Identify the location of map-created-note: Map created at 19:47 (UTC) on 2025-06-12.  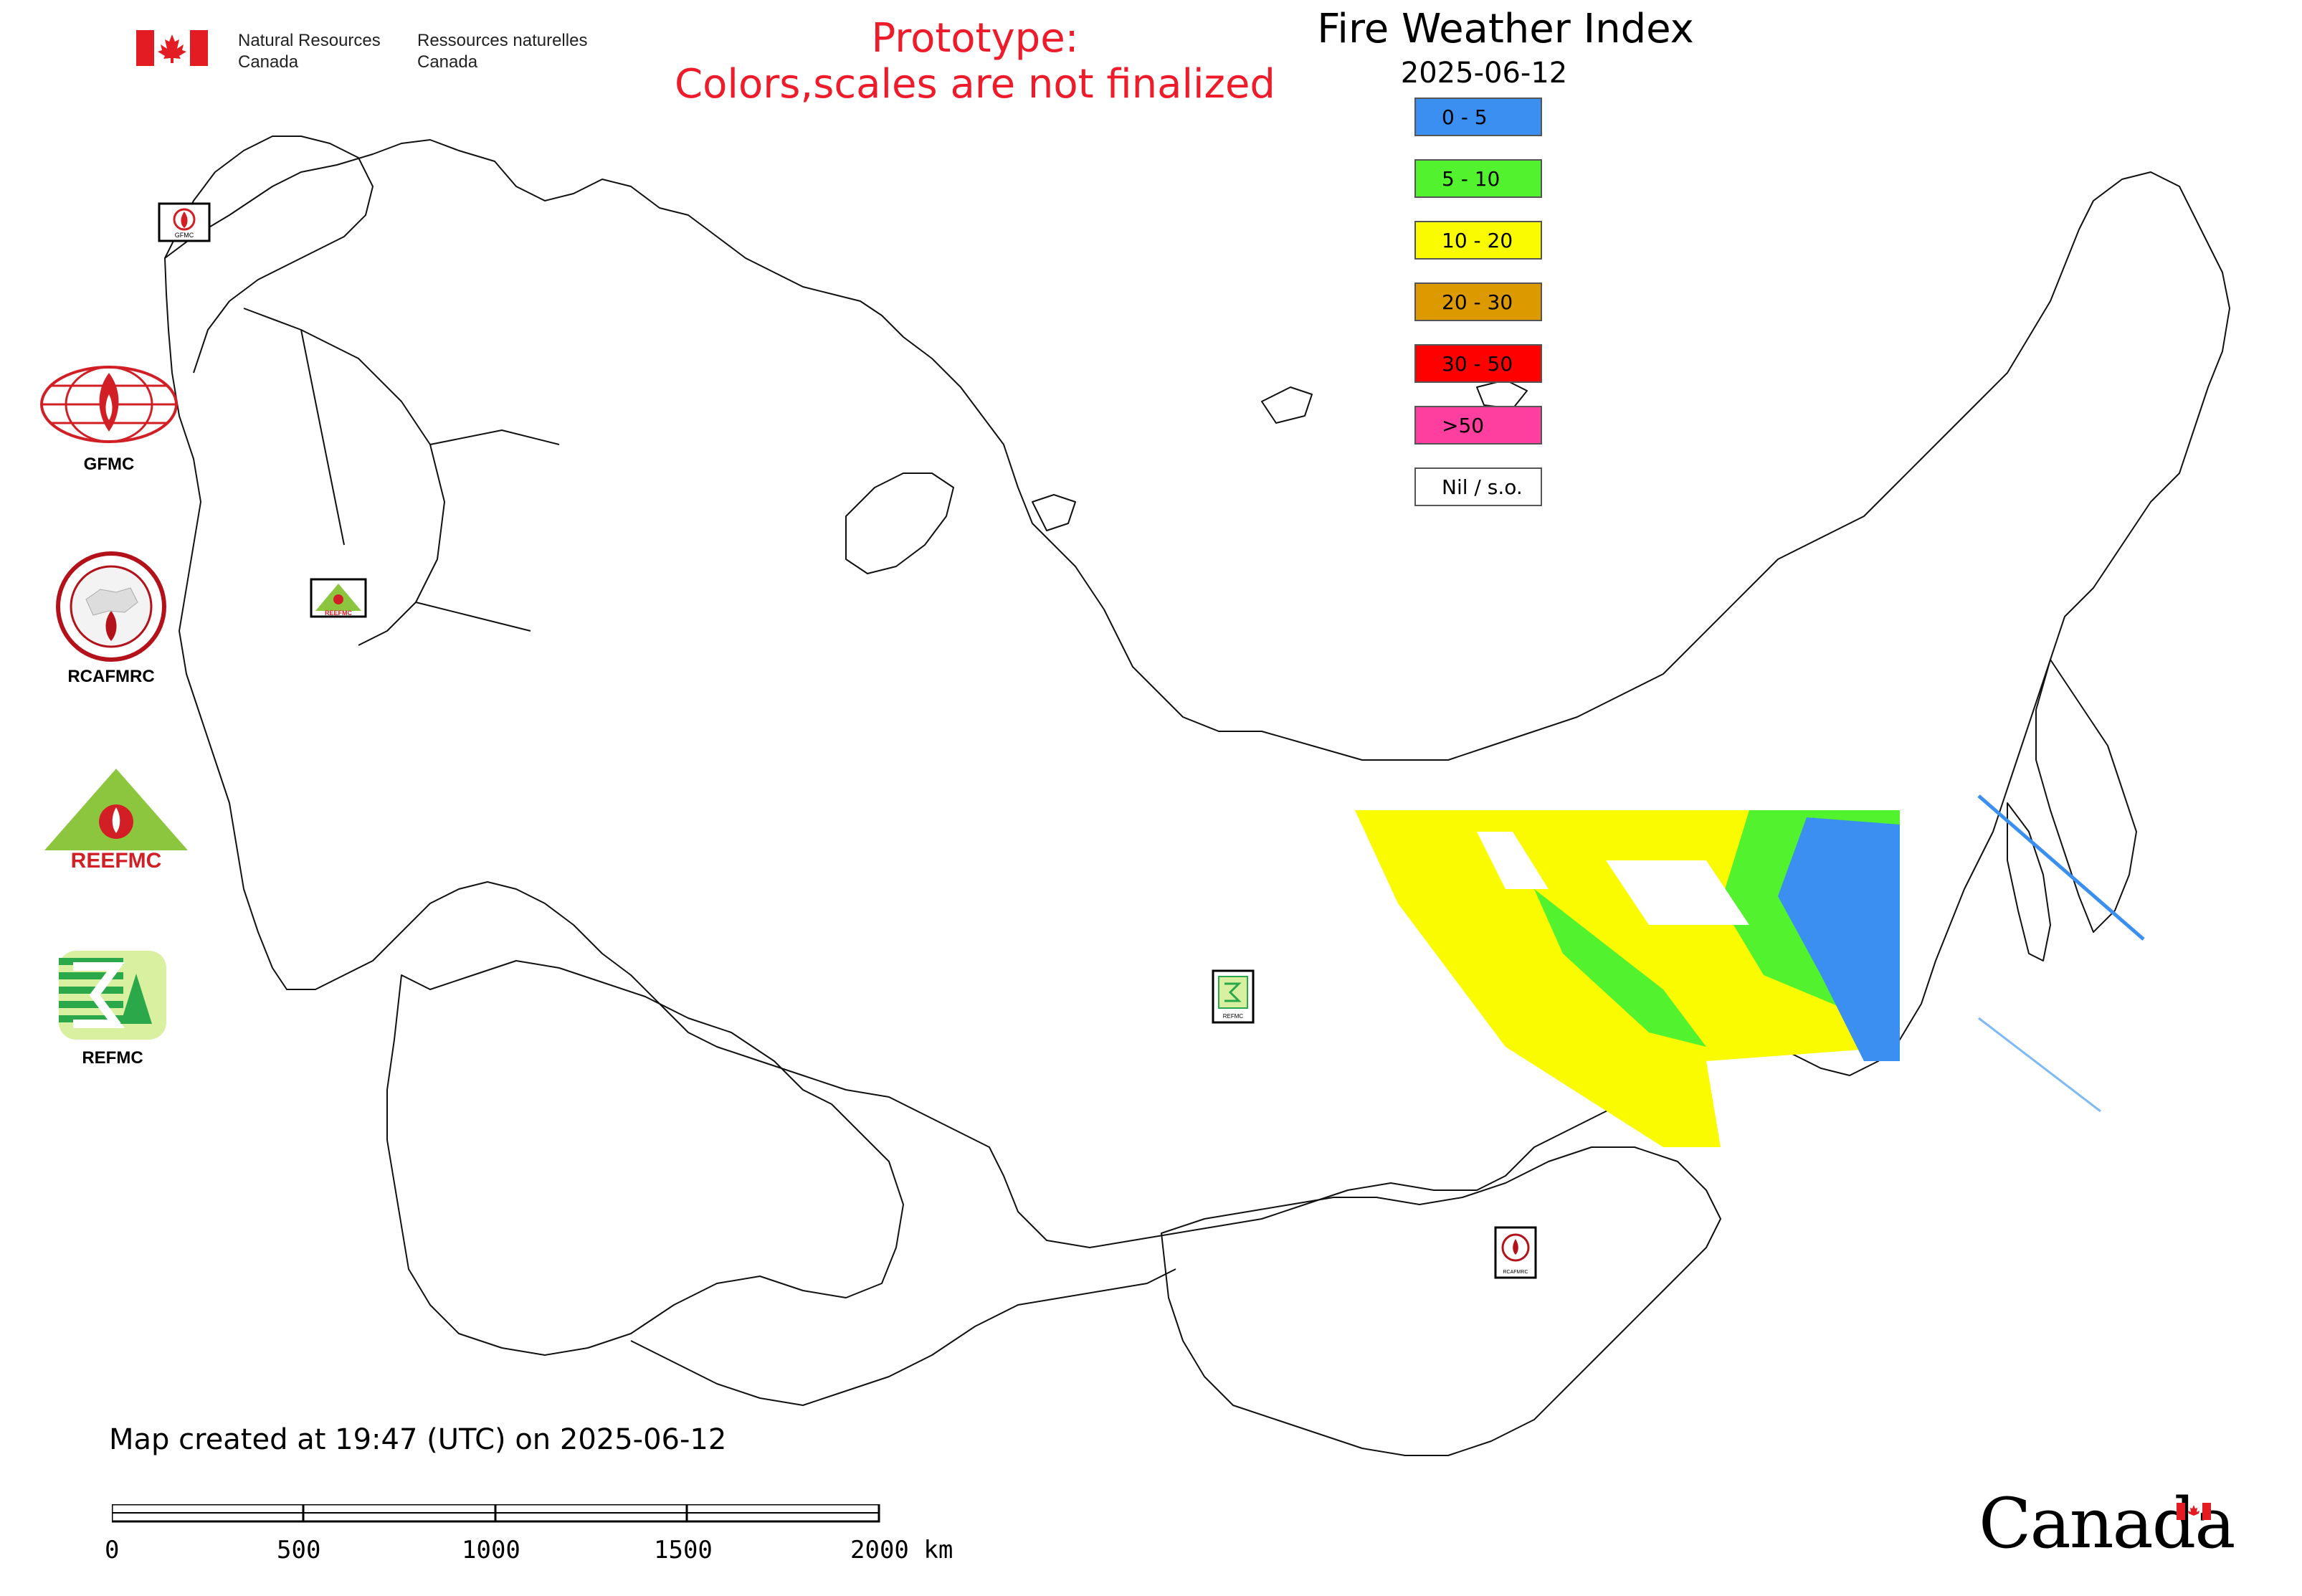
(418, 1439).